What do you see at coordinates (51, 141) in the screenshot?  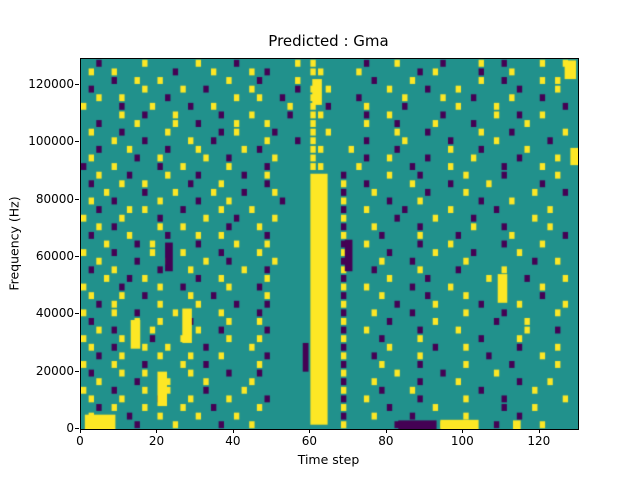 I see `y-tick-label: 100000` at bounding box center [51, 141].